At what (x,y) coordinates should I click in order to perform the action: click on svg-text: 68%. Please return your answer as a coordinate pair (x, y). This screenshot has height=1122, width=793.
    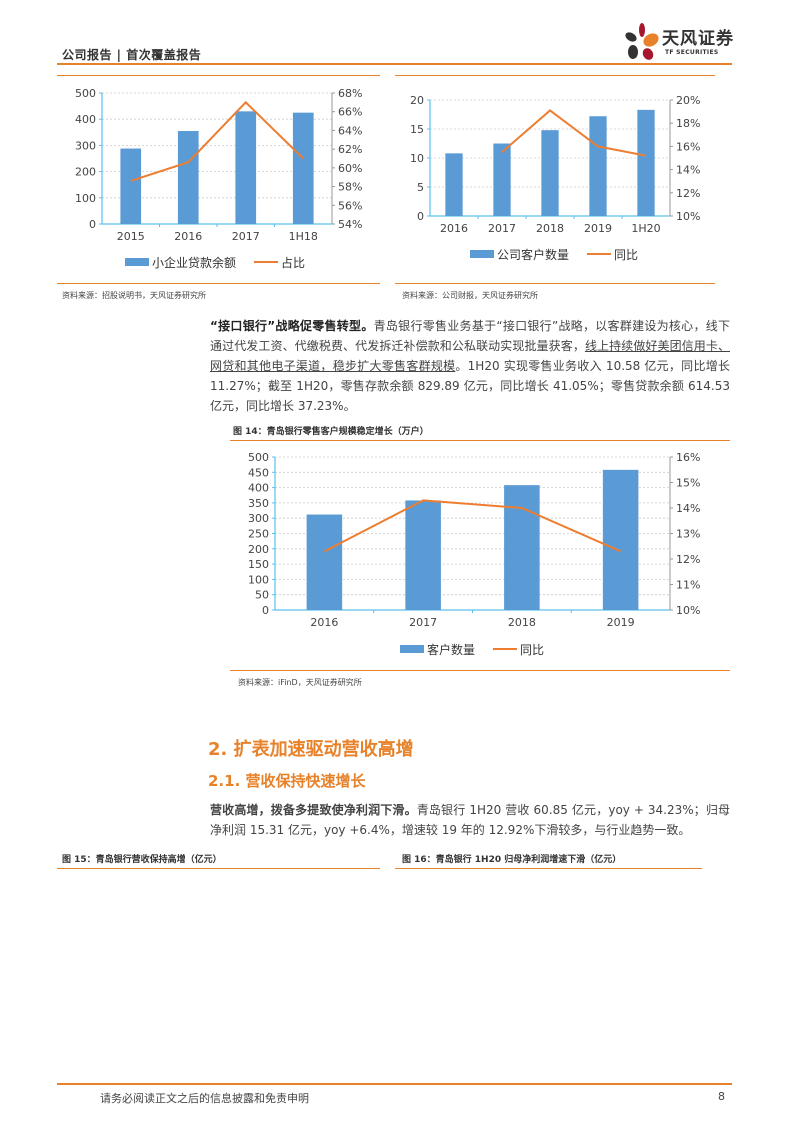
    Looking at the image, I should click on (350, 93).